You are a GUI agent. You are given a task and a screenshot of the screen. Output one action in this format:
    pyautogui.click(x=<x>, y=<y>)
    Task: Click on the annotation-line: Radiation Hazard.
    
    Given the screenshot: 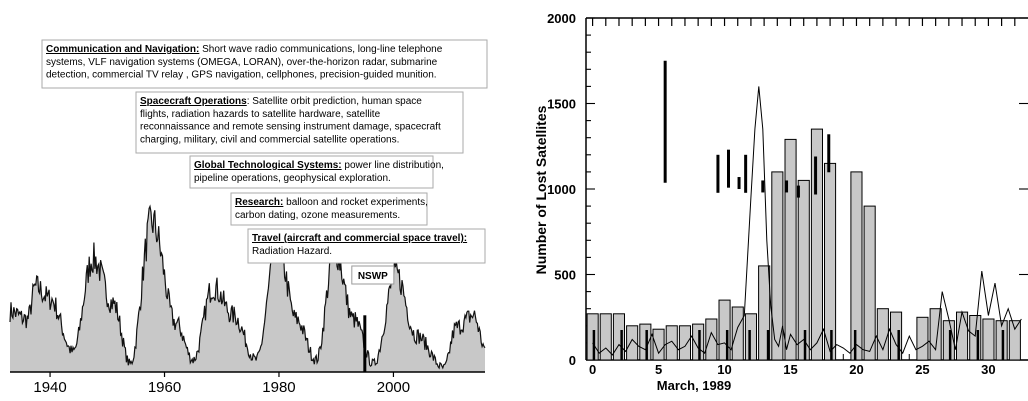 What is the action you would take?
    pyautogui.click(x=292, y=251)
    